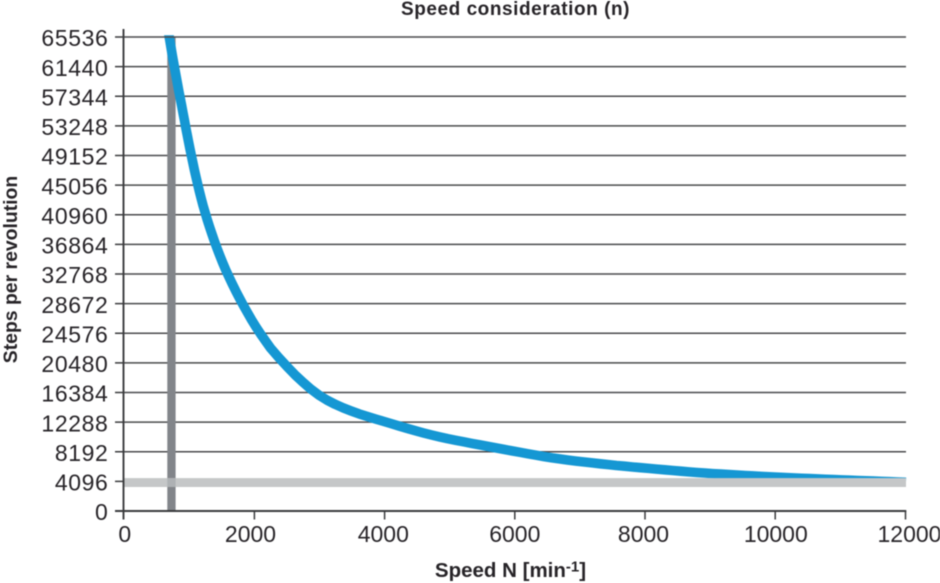  I want to click on svg-text: 6000, so click(514, 534).